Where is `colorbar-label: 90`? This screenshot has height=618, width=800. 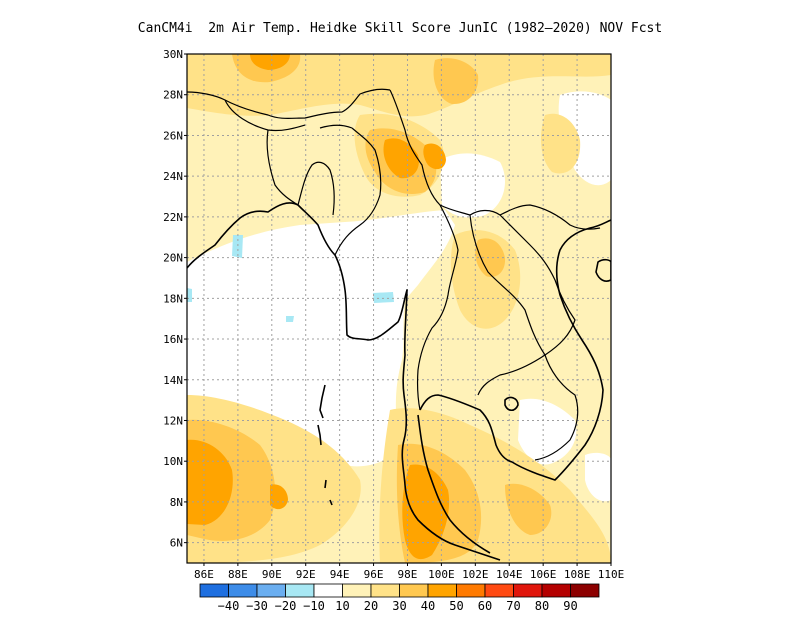 colorbar-label: 90 is located at coordinates (570, 606).